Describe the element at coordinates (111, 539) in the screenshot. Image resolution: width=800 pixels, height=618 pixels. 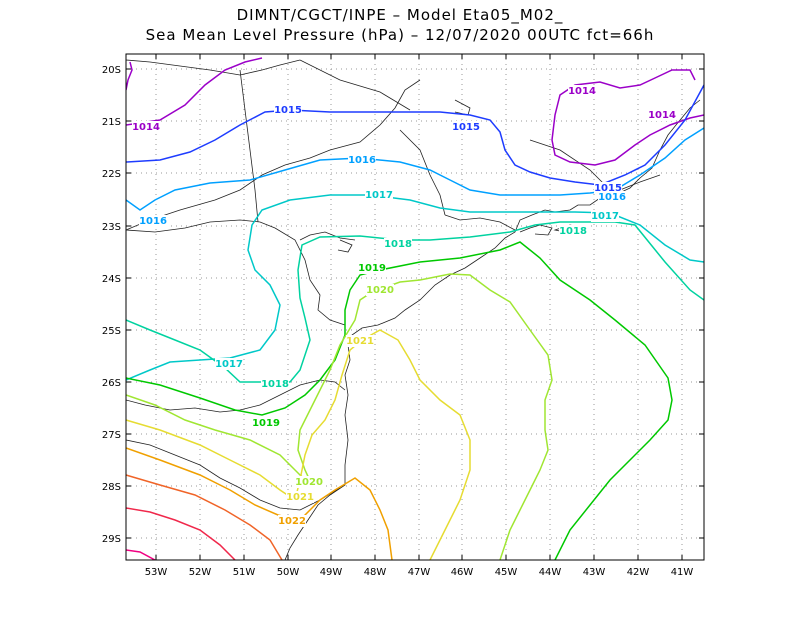
I see `lat-tick-label: 29S` at that location.